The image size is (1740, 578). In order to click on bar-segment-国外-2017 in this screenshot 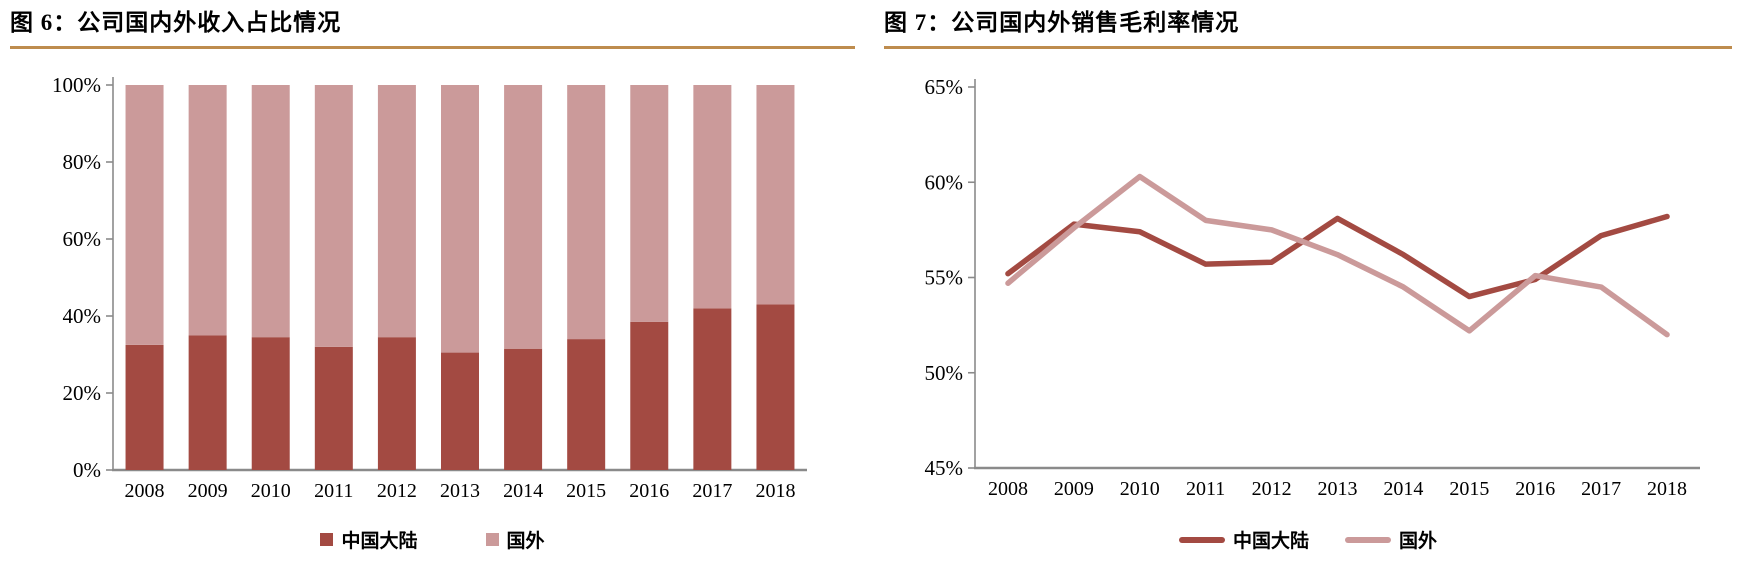, I will do `click(712, 197)`.